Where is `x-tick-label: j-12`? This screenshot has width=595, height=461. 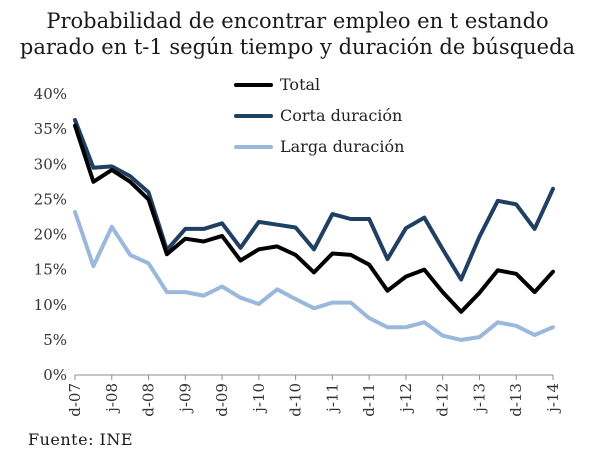 x-tick-label: j-12 is located at coordinates (406, 398).